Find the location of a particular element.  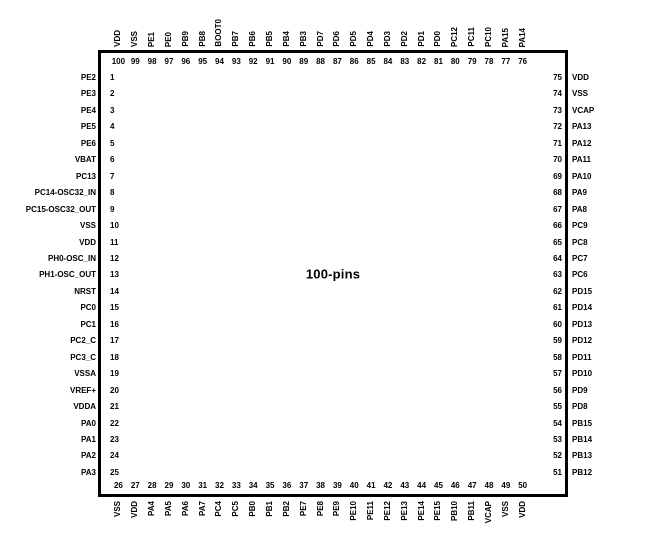

pin-label-74: VSS is located at coordinates (580, 94).